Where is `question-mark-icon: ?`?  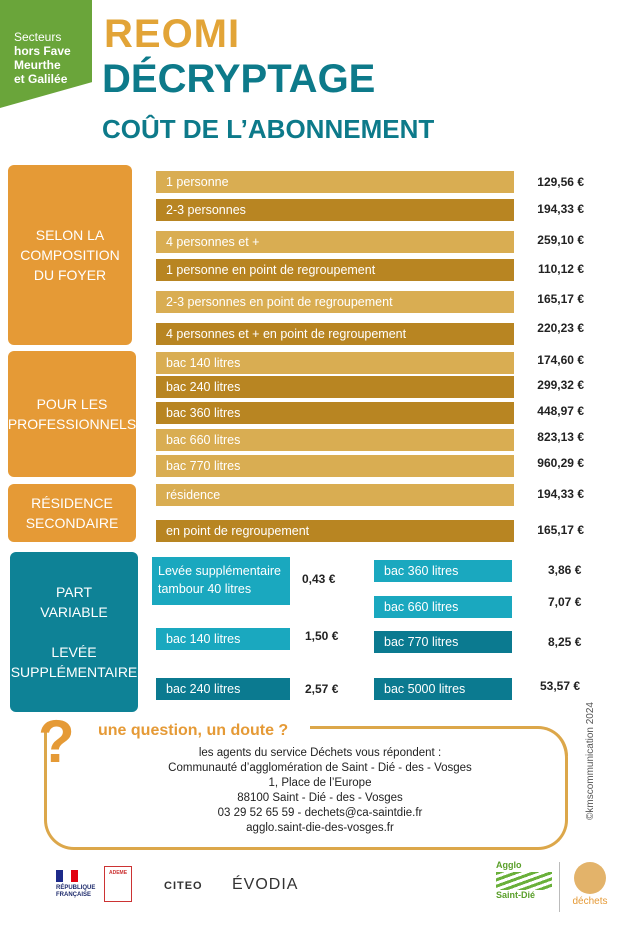 question-mark-icon: ? is located at coordinates (56, 741).